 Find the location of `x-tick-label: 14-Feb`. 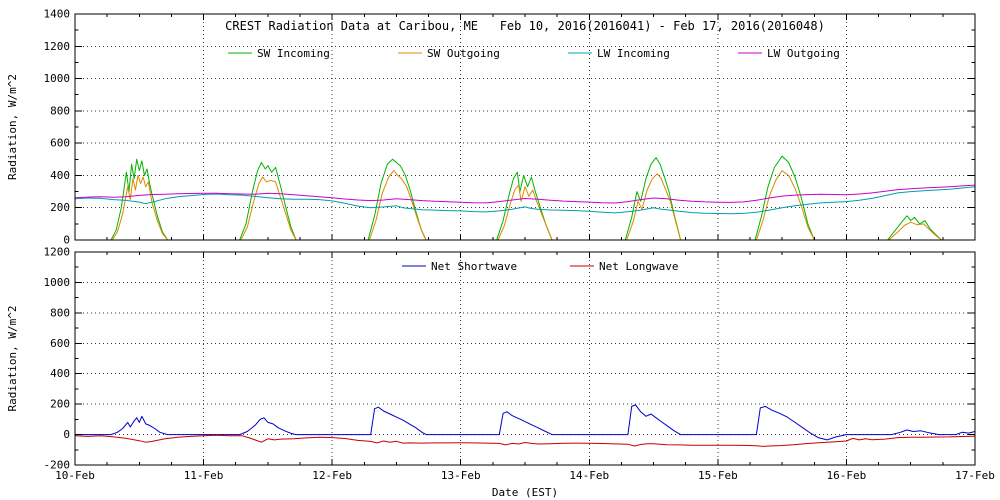

x-tick-label: 14-Feb is located at coordinates (589, 475).